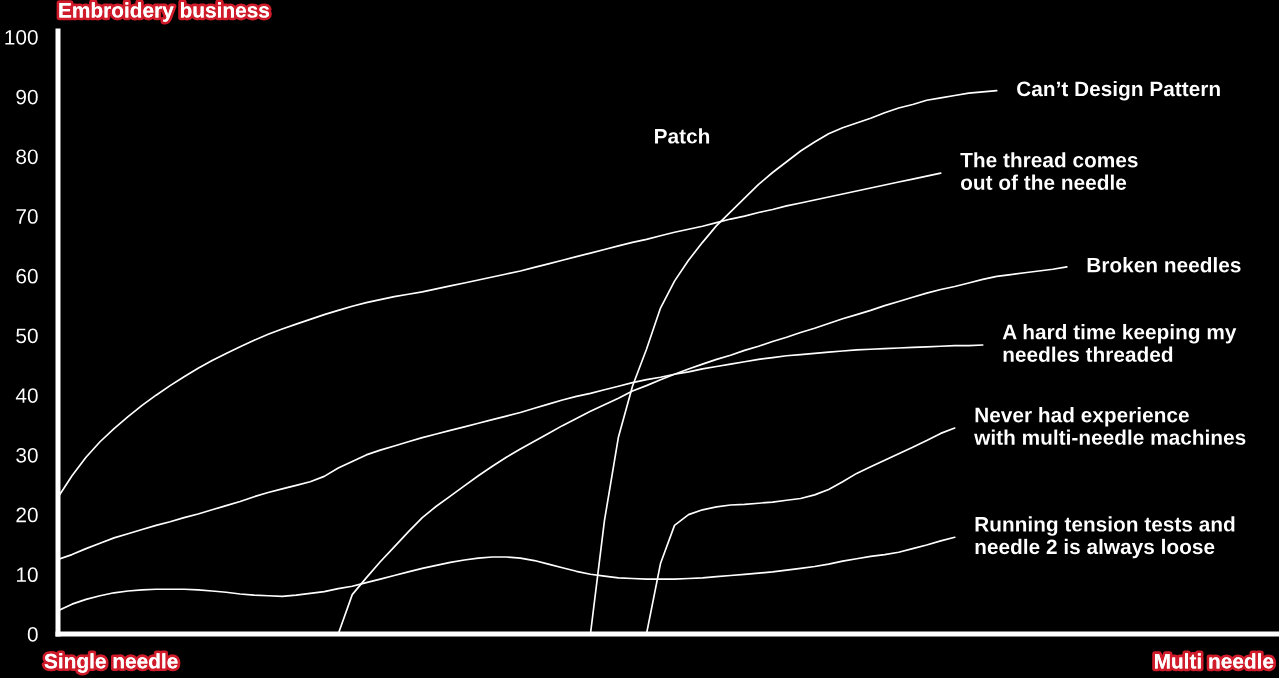 The height and width of the screenshot is (678, 1279). I want to click on series-label: A hard time keeping my needles threaded, so click(1119, 343).